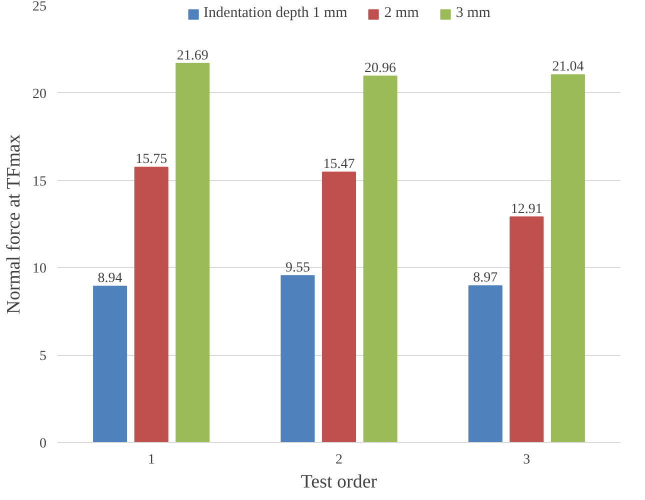 The width and height of the screenshot is (645, 500). Describe the element at coordinates (39, 7) in the screenshot. I see `y-tick-label: 25` at that location.